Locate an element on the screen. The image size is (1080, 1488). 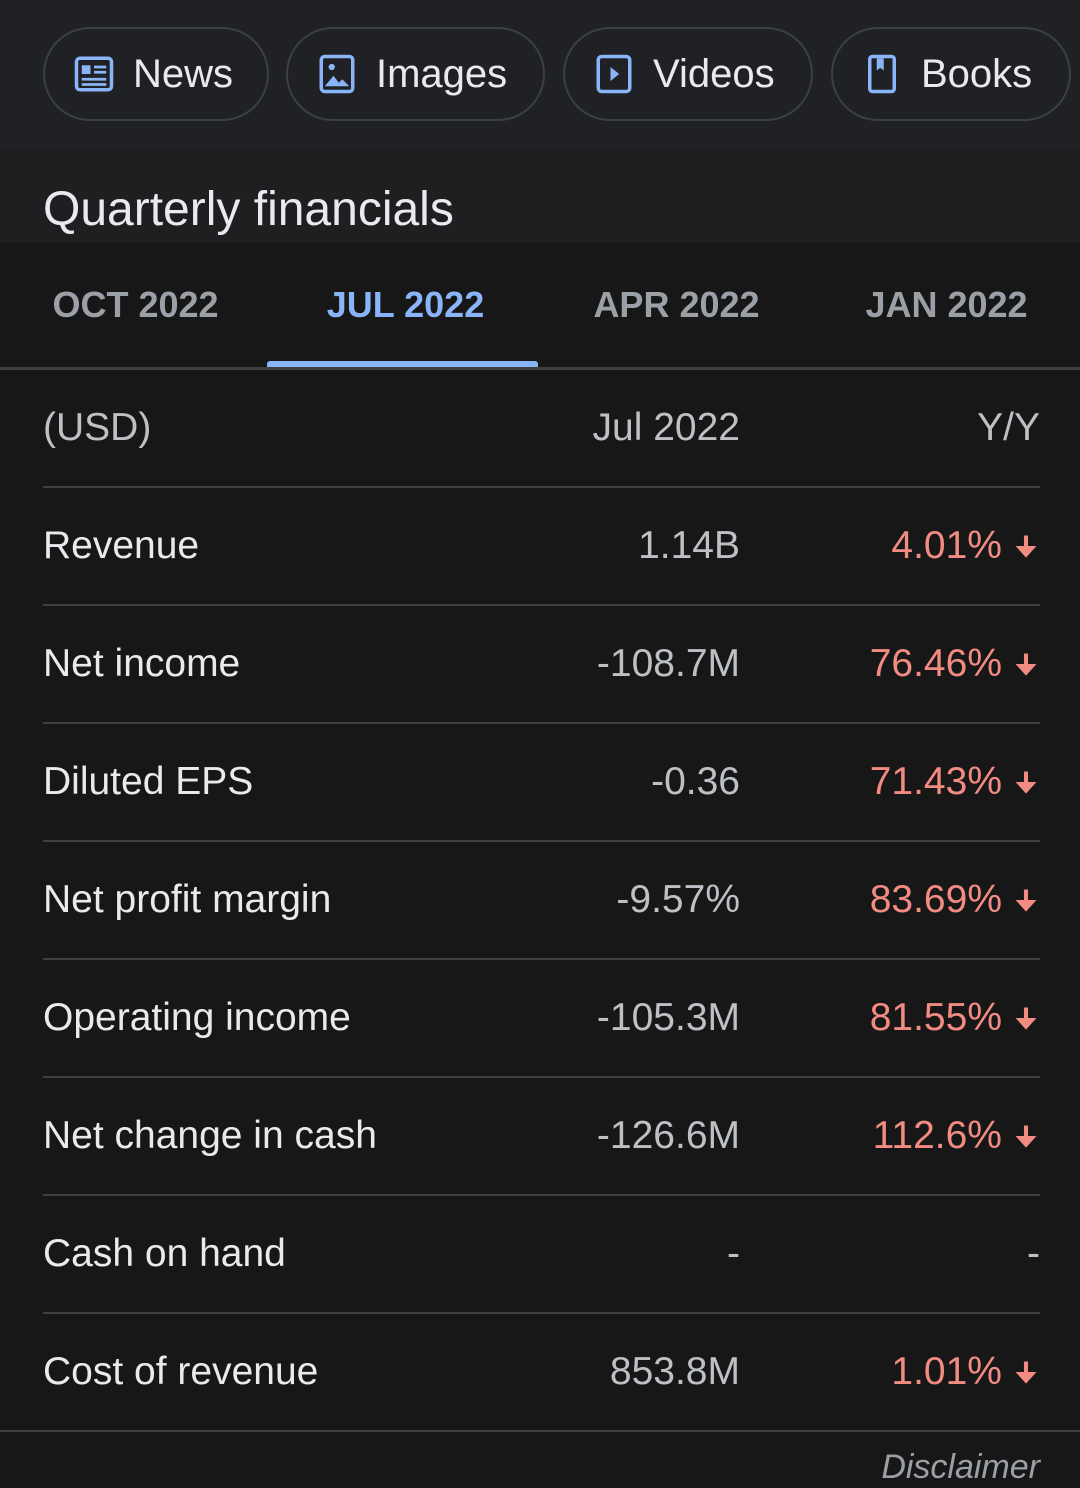
search-chips-bar: News Images Videos Books is located at coordinates (540, 74).